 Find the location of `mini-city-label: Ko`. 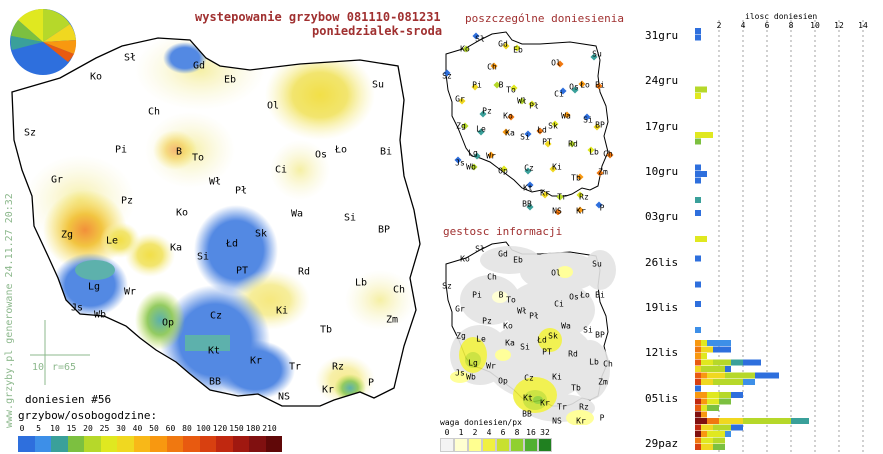

mini-city-label: Ko is located at coordinates (508, 326).